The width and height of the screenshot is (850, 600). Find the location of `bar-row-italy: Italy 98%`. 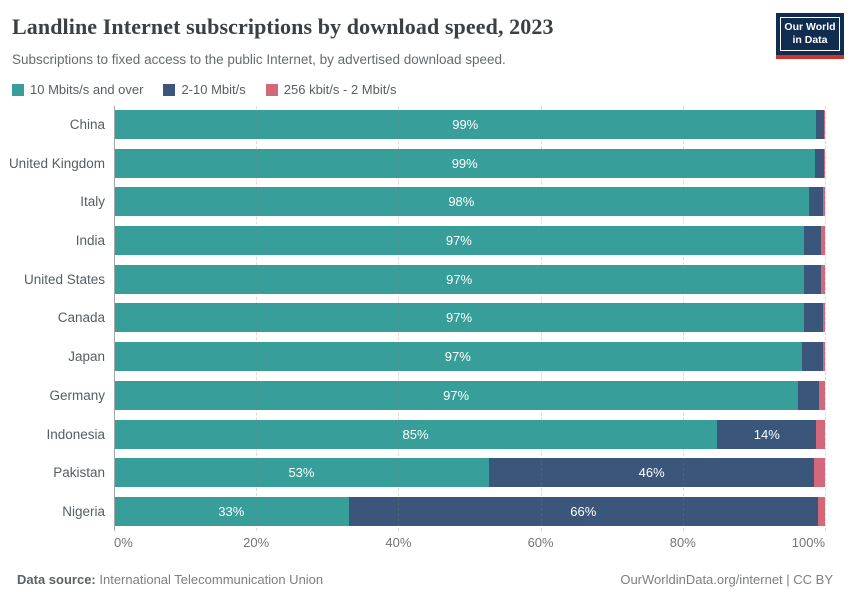

bar-row-italy: Italy 98% is located at coordinates (425, 202).